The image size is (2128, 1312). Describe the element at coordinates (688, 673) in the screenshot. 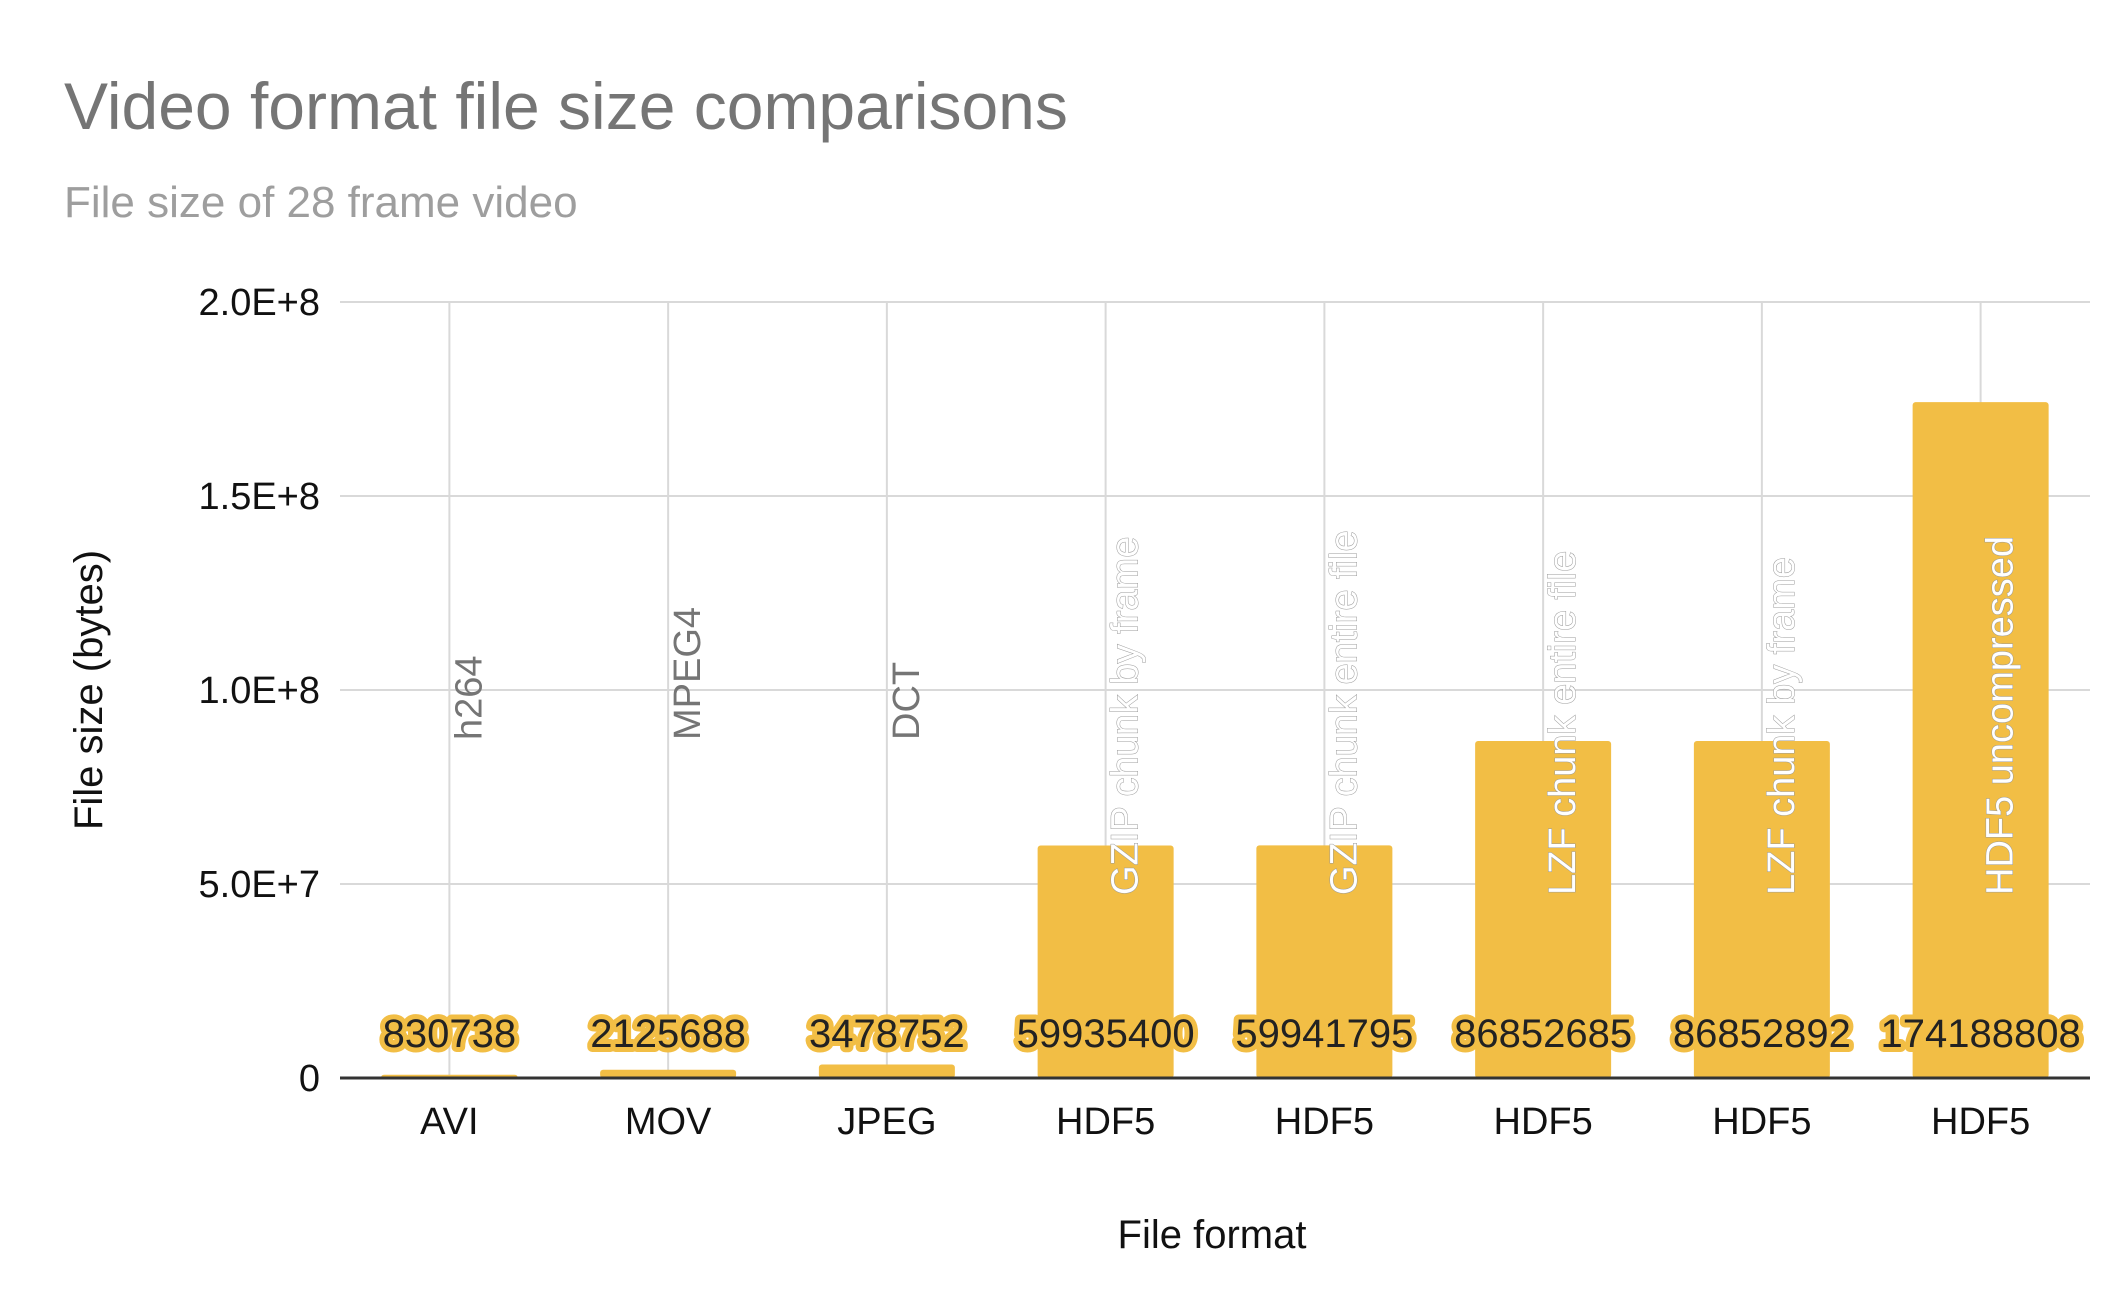

I see `bar-annotation: MPEG4` at that location.